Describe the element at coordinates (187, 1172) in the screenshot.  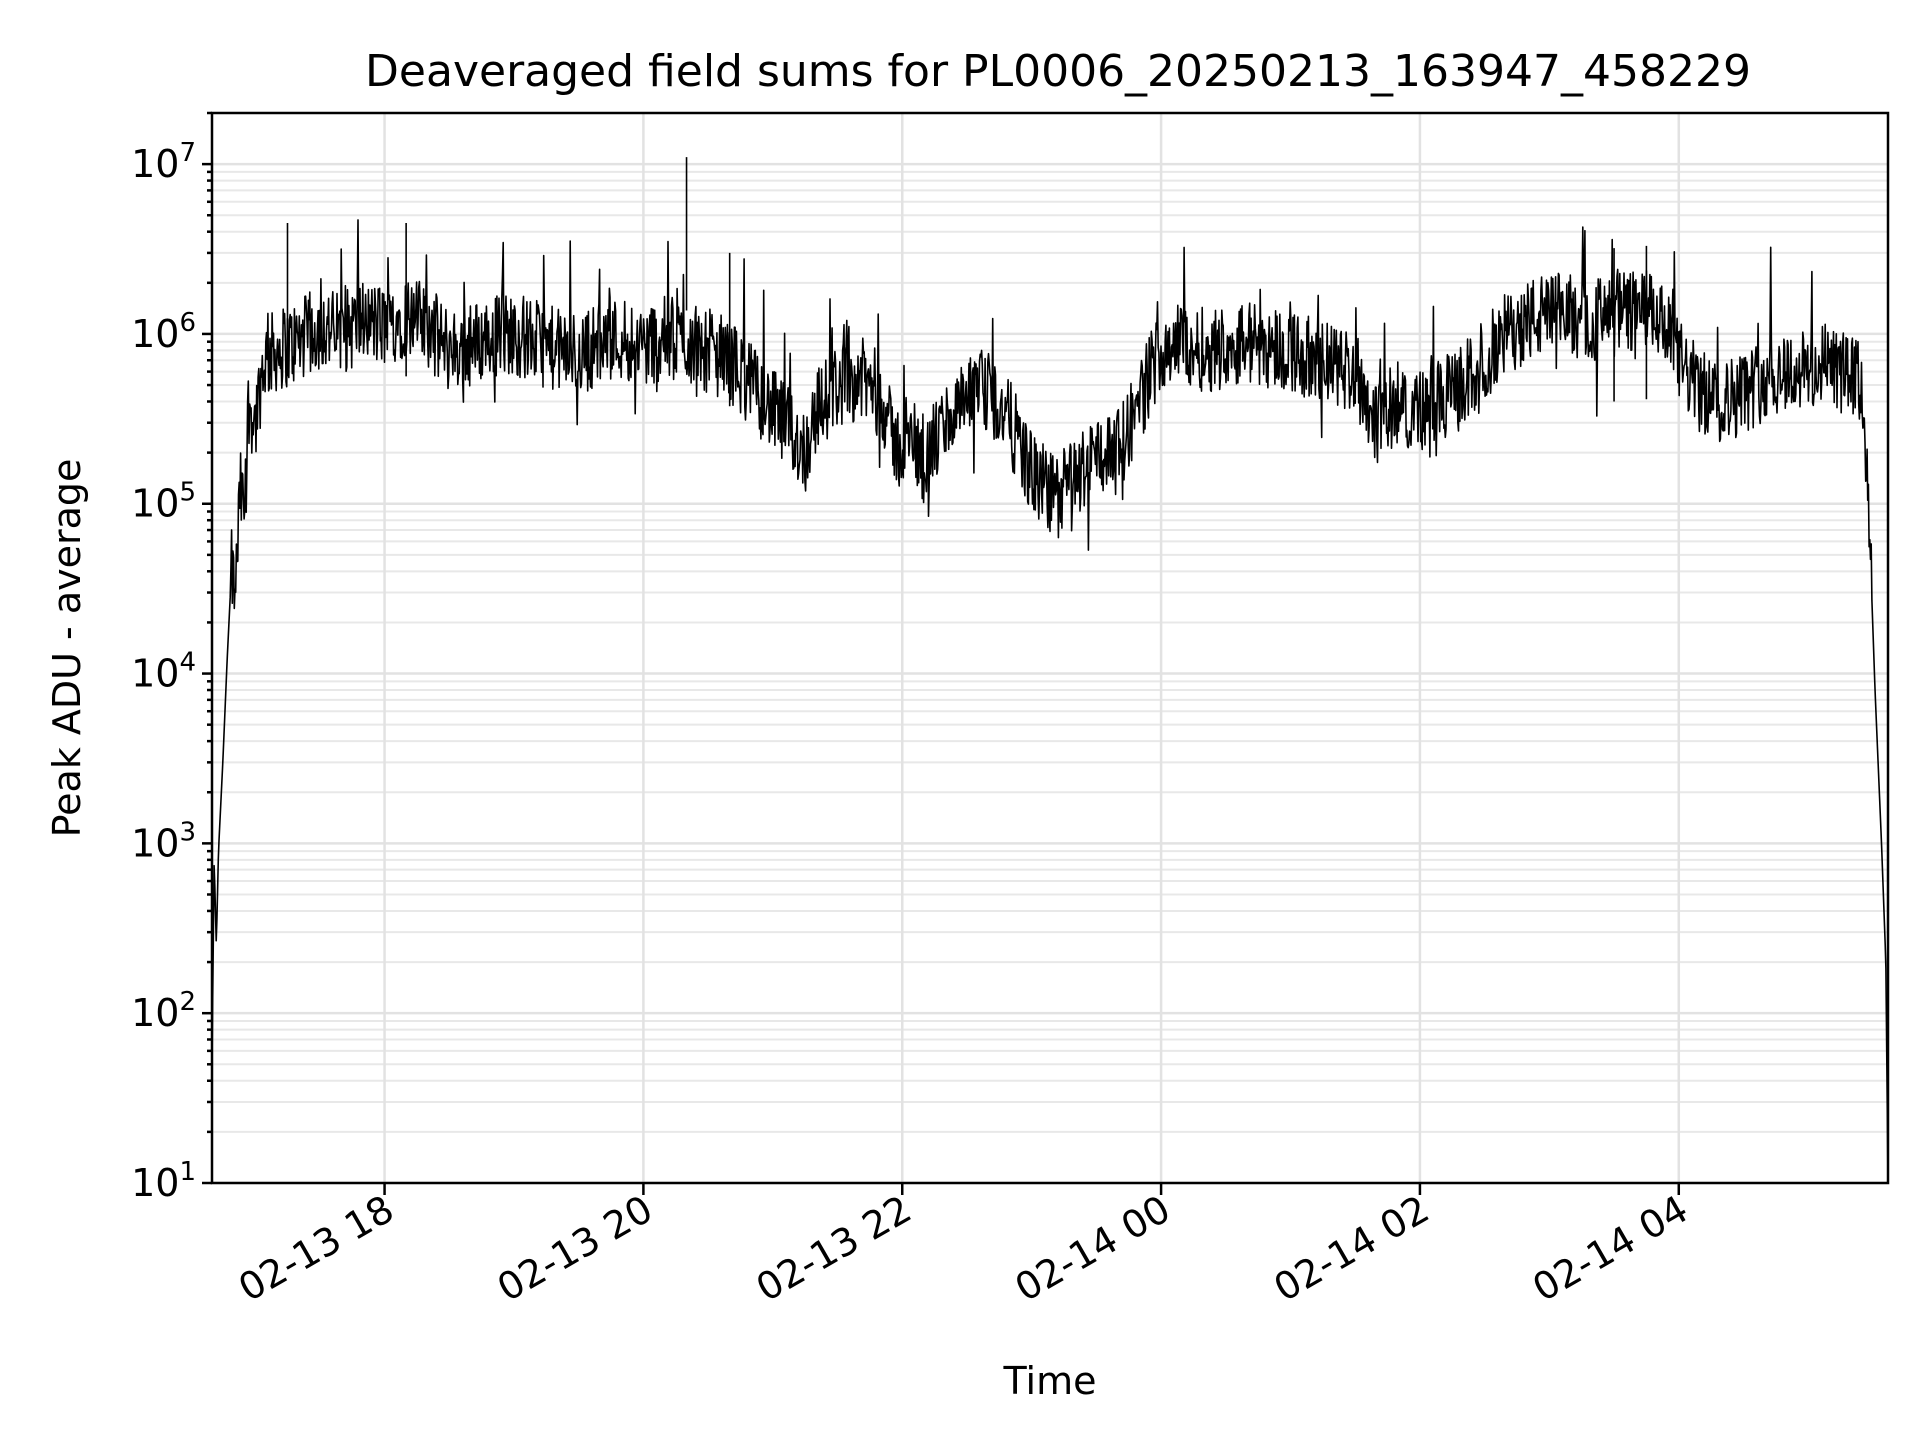
I see `y-tick-label-exponent: 1` at that location.